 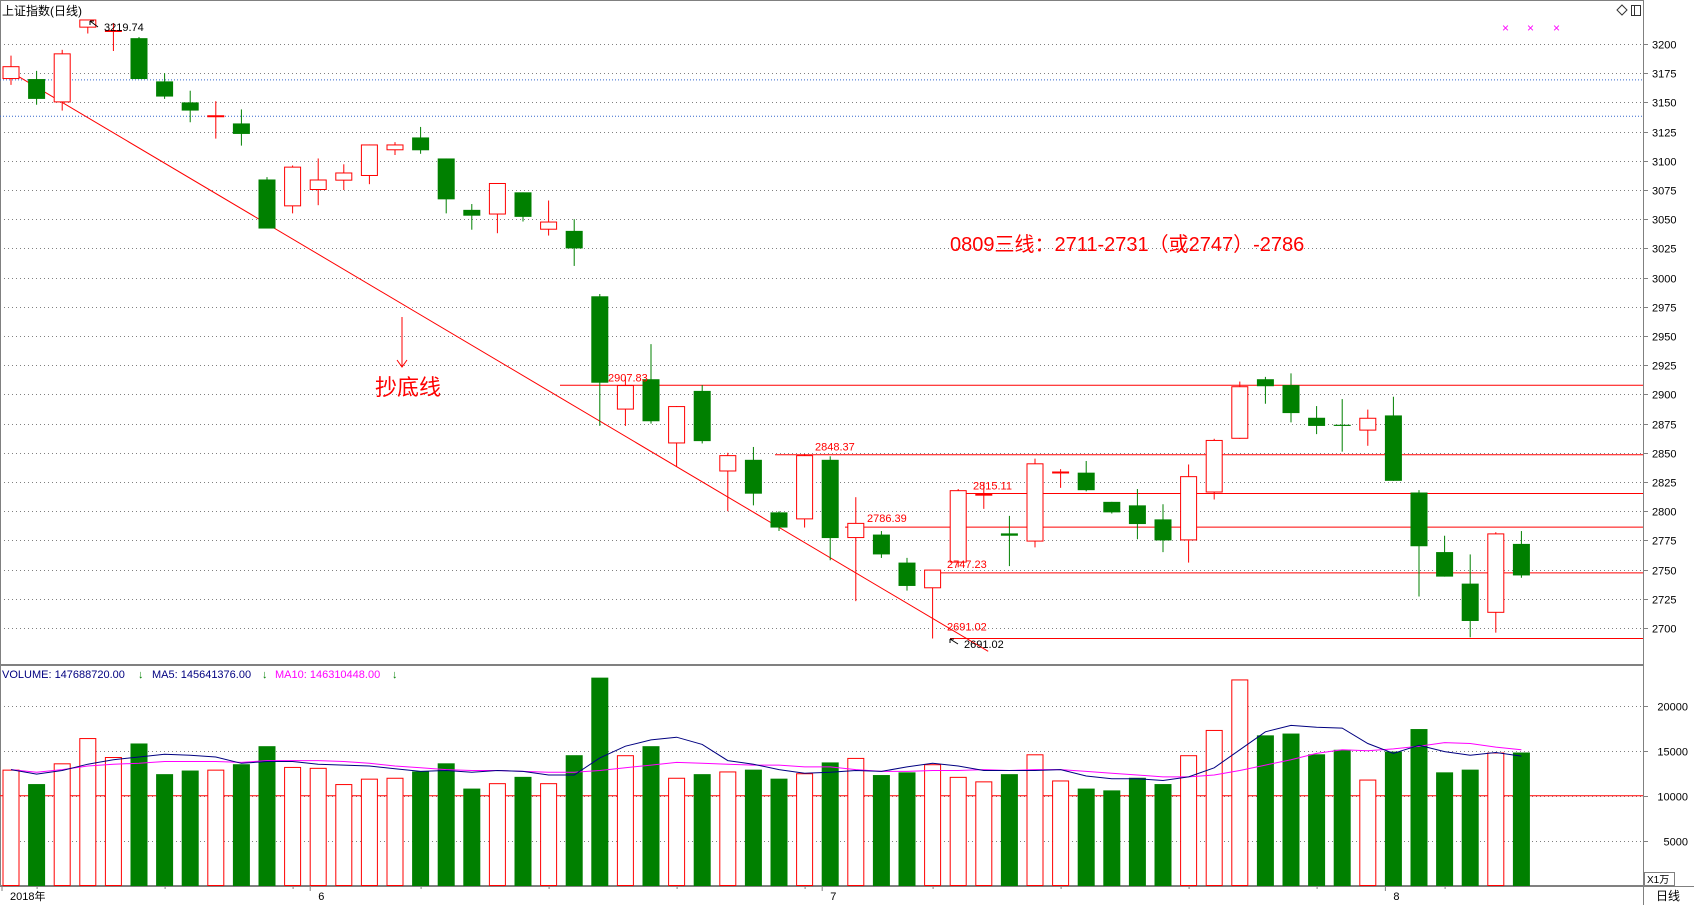 I want to click on ma10-arrow-icon: ↓, so click(x=395, y=675).